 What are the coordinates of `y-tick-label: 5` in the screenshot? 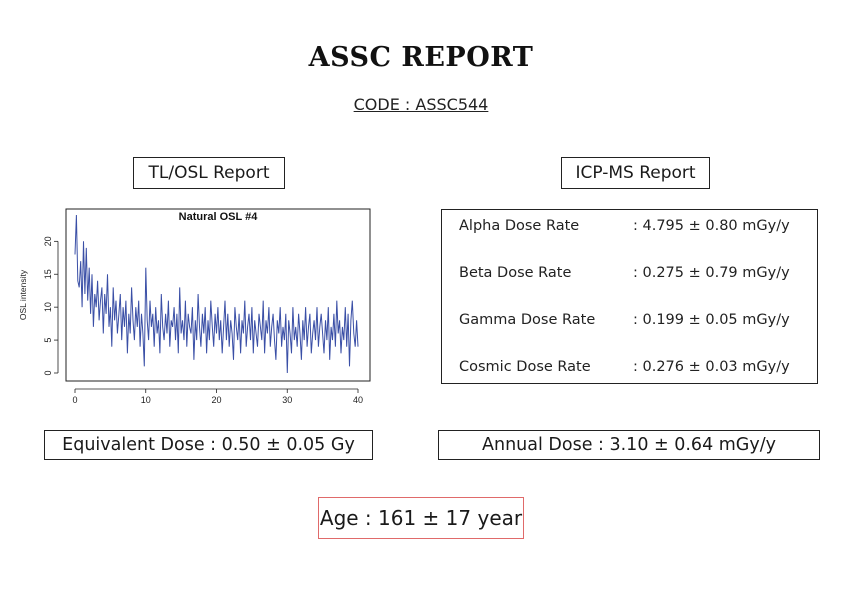 It's located at (48, 340).